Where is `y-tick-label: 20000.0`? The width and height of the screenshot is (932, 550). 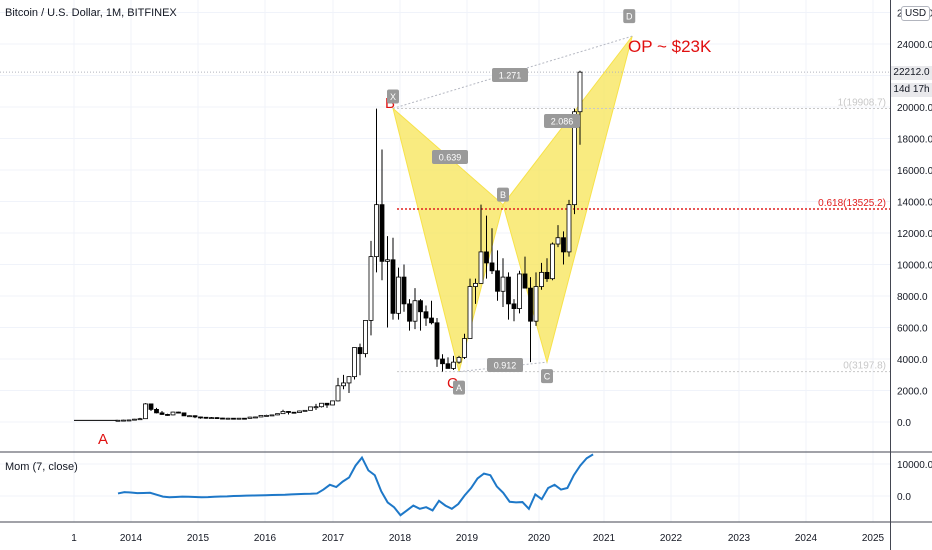 y-tick-label: 20000.0 is located at coordinates (914, 108).